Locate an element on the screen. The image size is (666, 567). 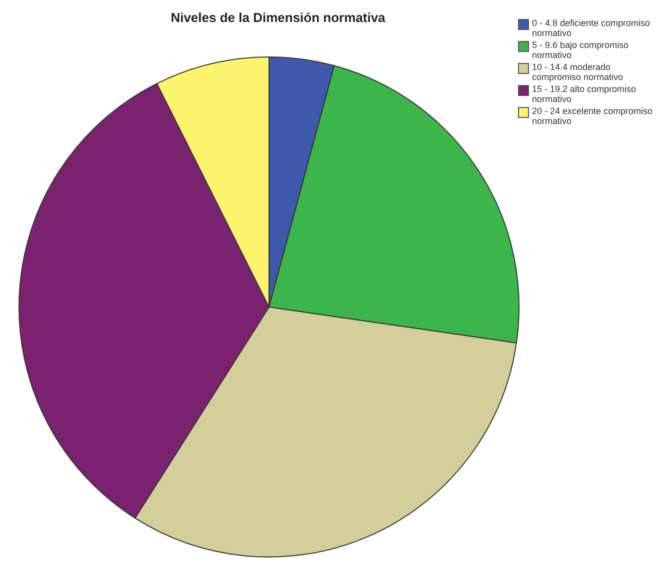
legend-label: 10 - 14.4 moderado compromiso normativo is located at coordinates (578, 72).